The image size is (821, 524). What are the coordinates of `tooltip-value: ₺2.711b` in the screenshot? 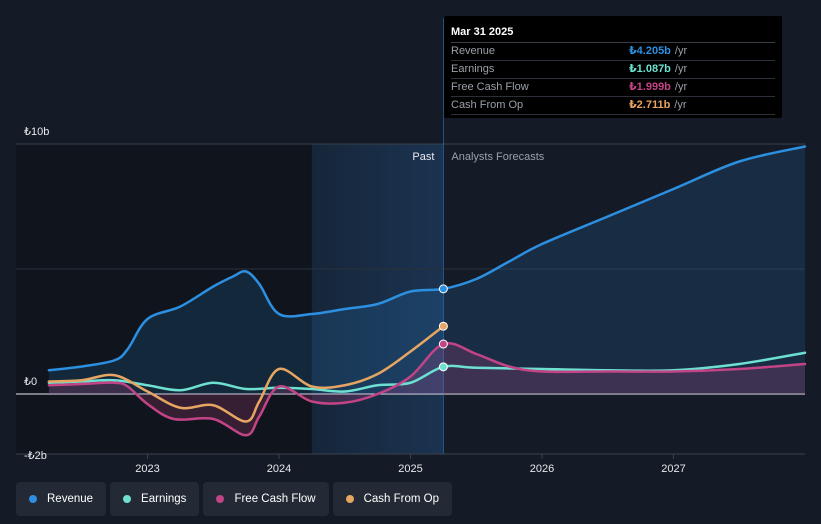 It's located at (650, 105).